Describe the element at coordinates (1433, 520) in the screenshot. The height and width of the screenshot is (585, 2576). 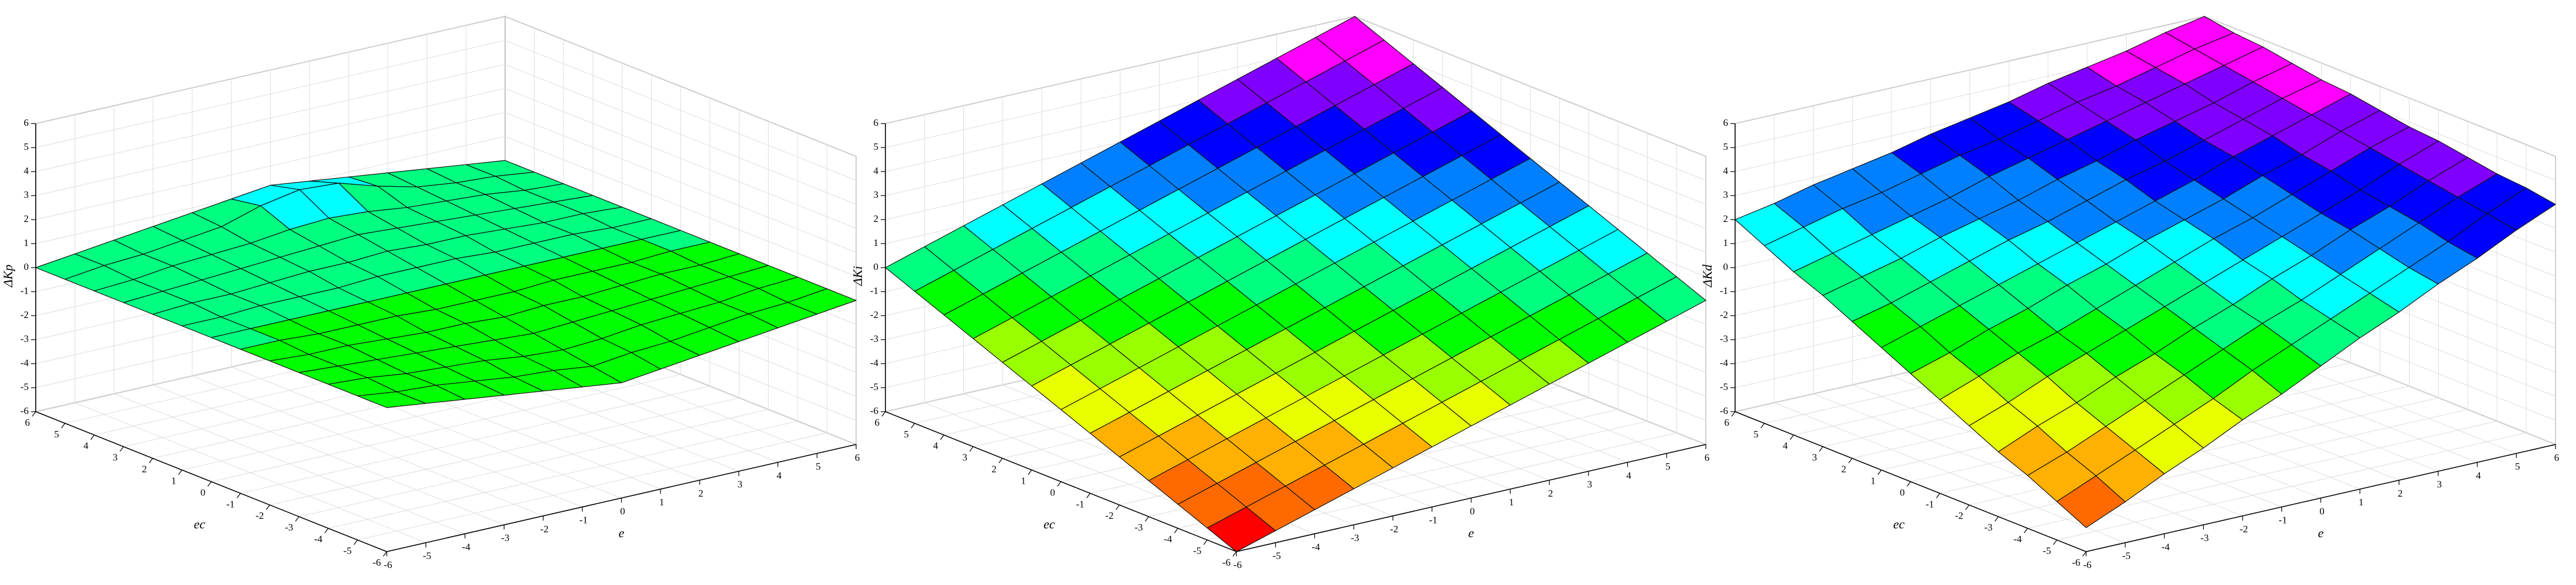
I see `x-tick-label: -1` at that location.